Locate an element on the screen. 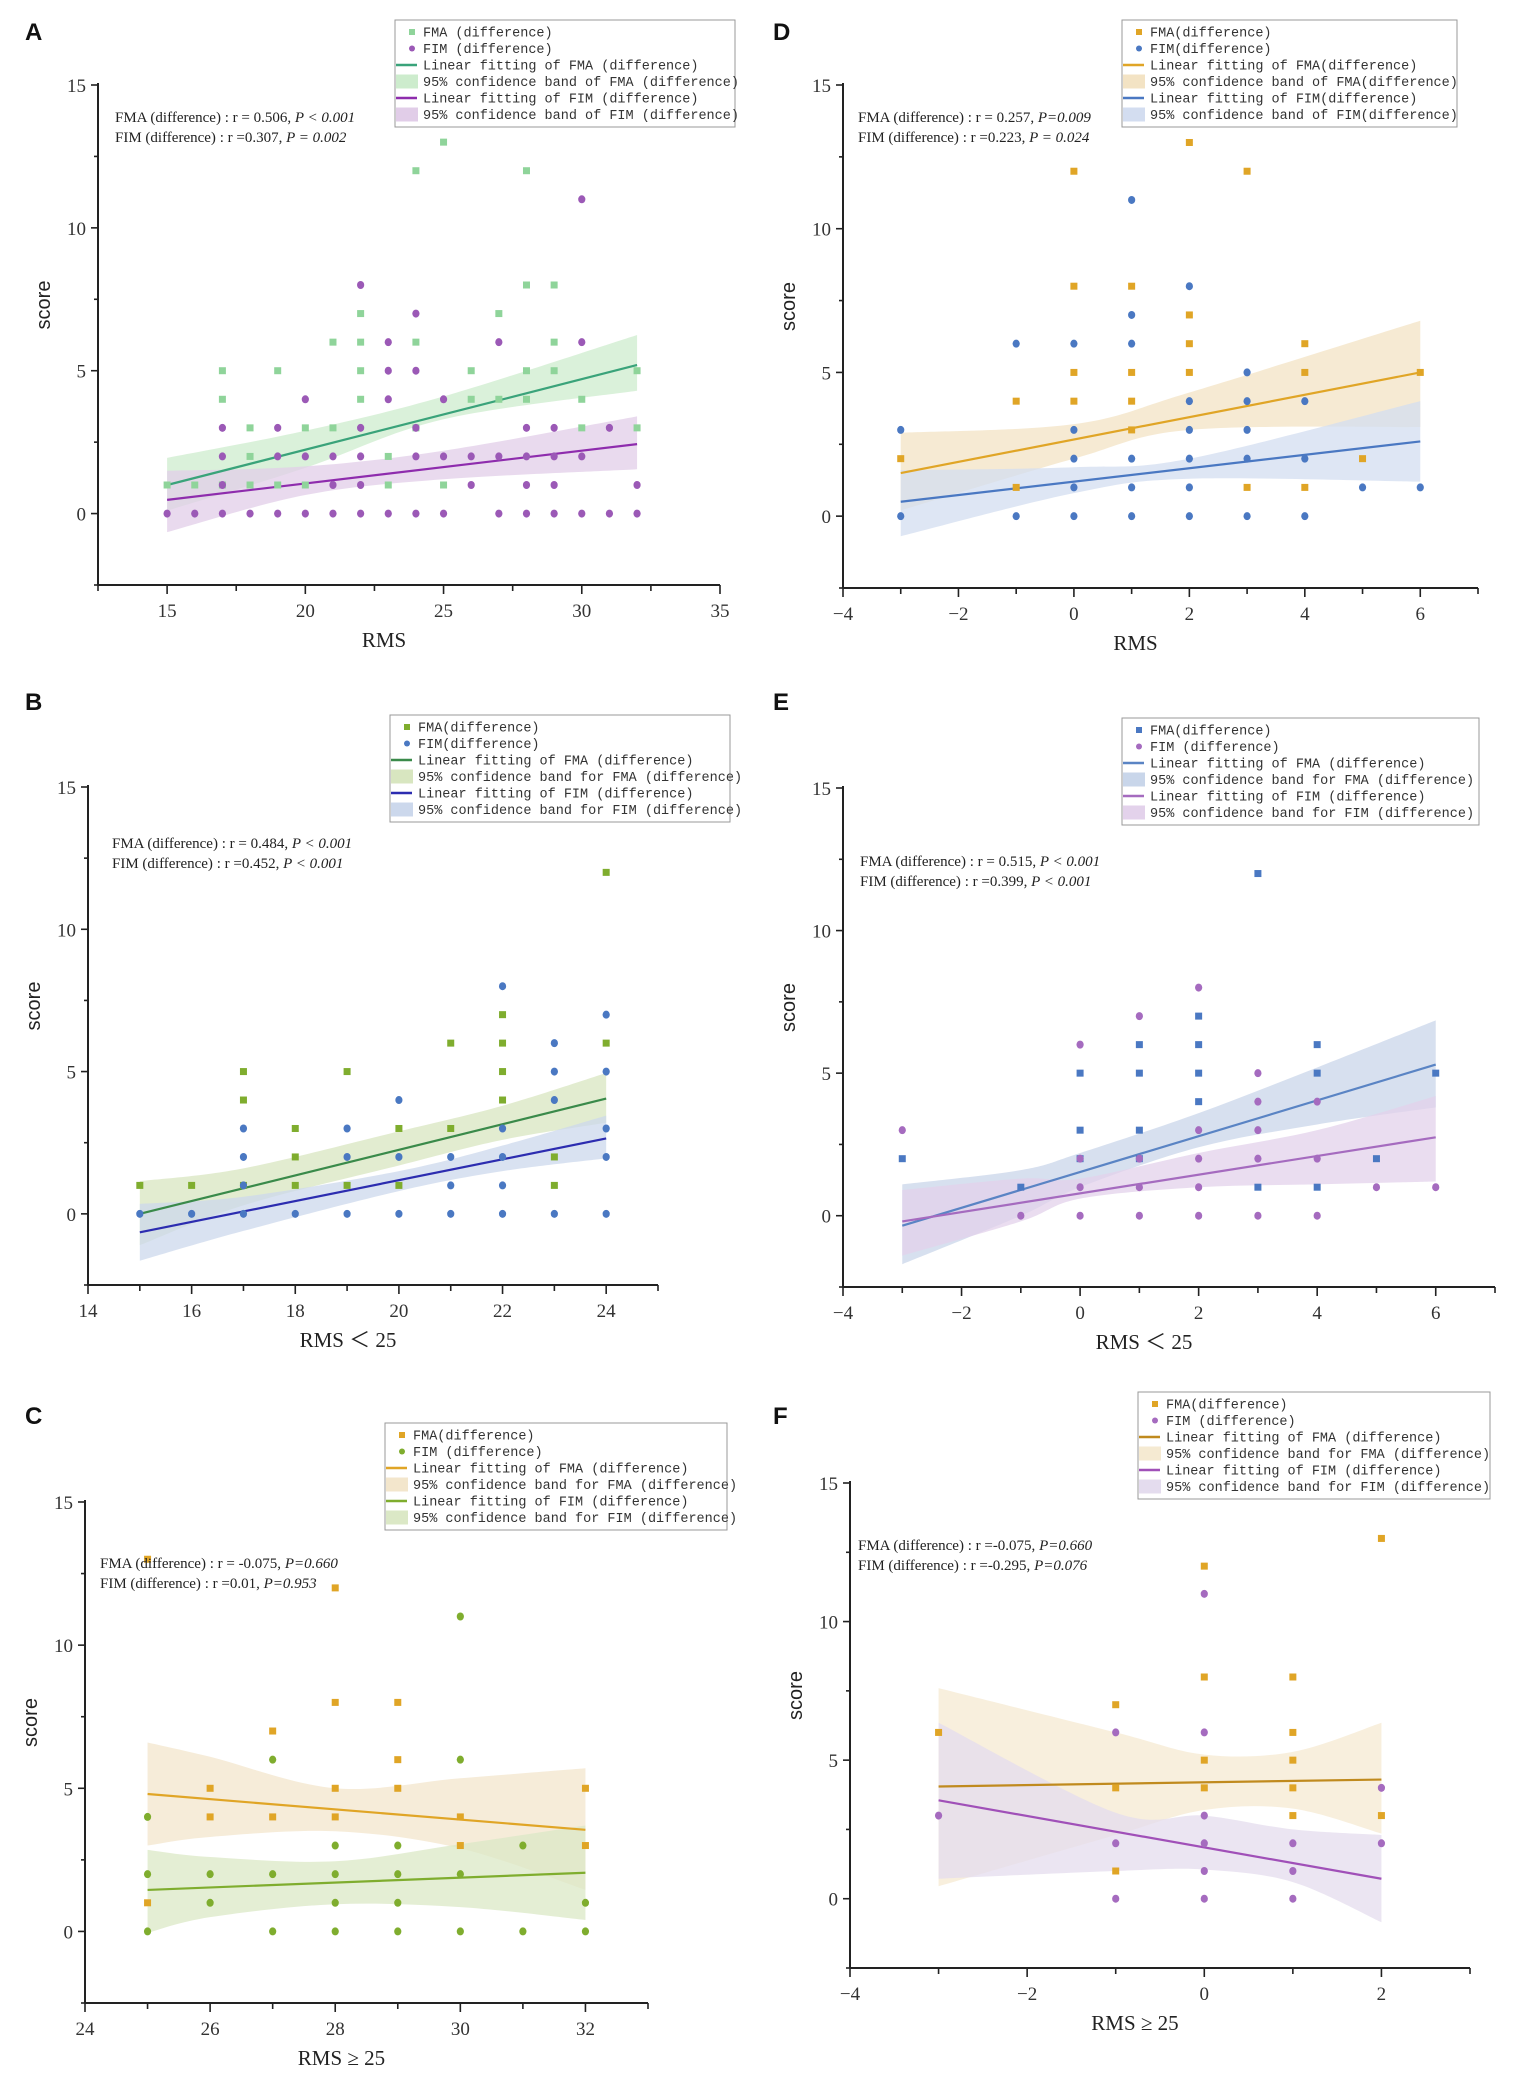 This screenshot has width=1535, height=2089. y-tick-label: 10 is located at coordinates (821, 932).